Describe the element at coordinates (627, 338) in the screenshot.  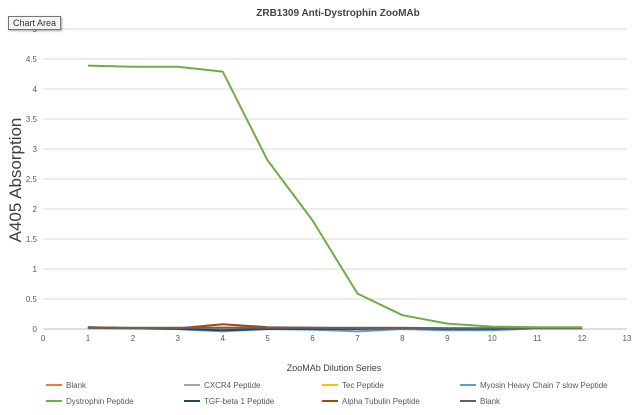
I see `x-tick-label-13: 13` at that location.